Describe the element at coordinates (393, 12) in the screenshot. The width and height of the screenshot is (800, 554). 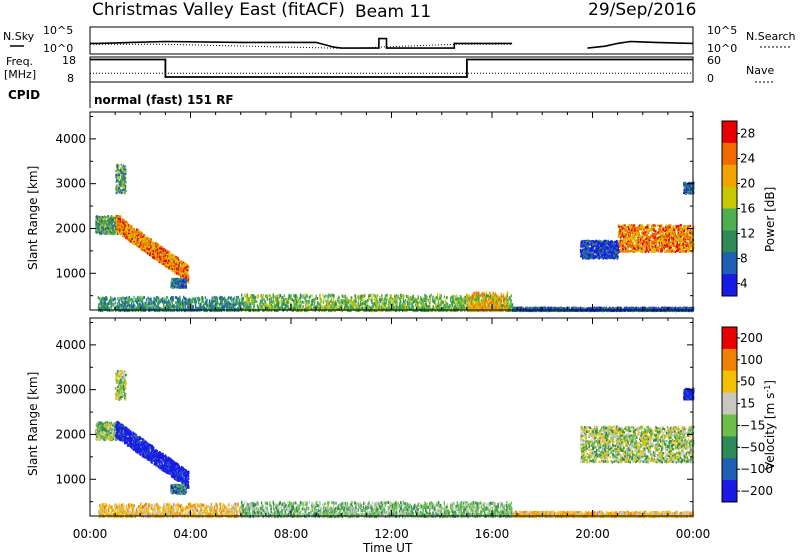
I see `beam-label: Beam 11` at that location.